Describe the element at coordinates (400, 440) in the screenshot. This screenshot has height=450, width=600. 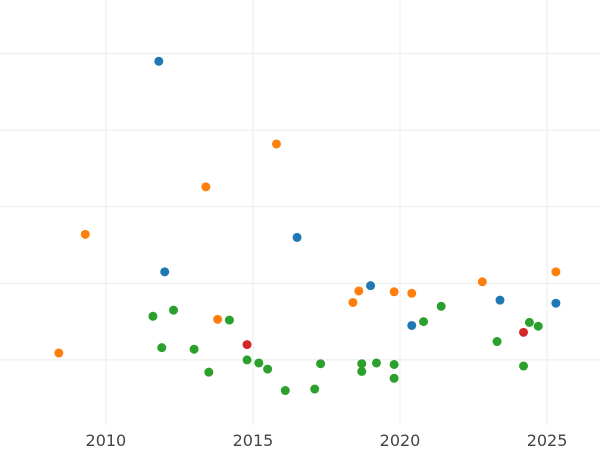
I see `x-tick-label: 2020` at that location.